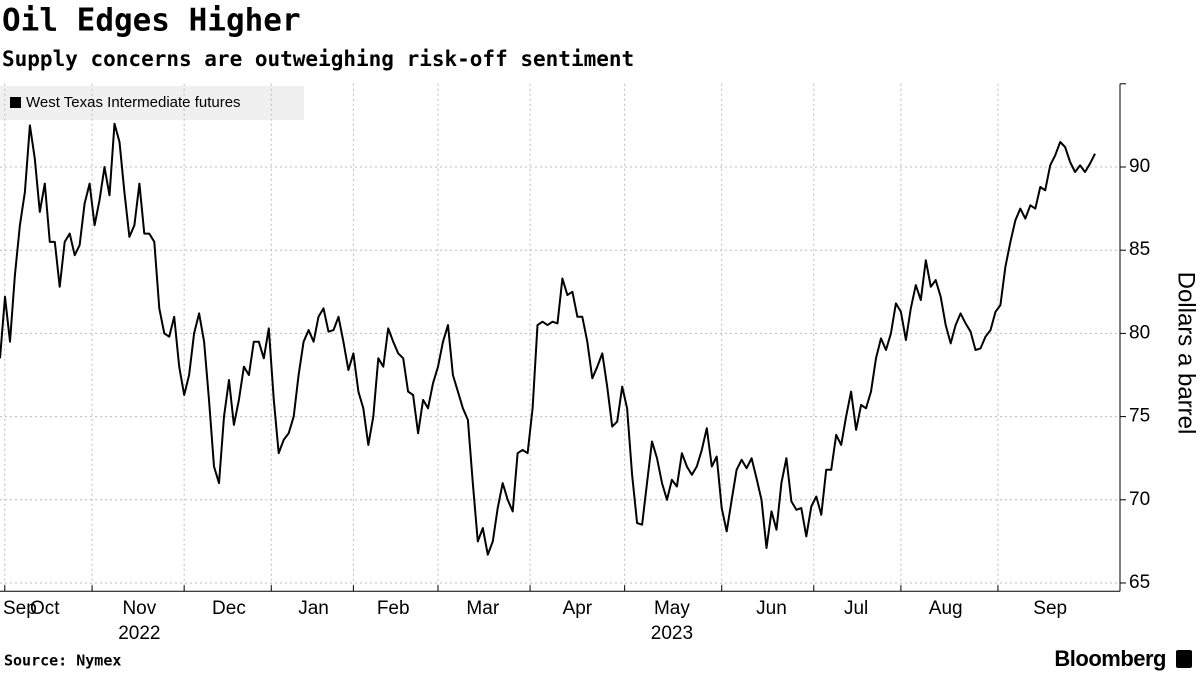 This screenshot has width=1200, height=675. Describe the element at coordinates (1139, 499) in the screenshot. I see `y-tick-label: 70` at that location.